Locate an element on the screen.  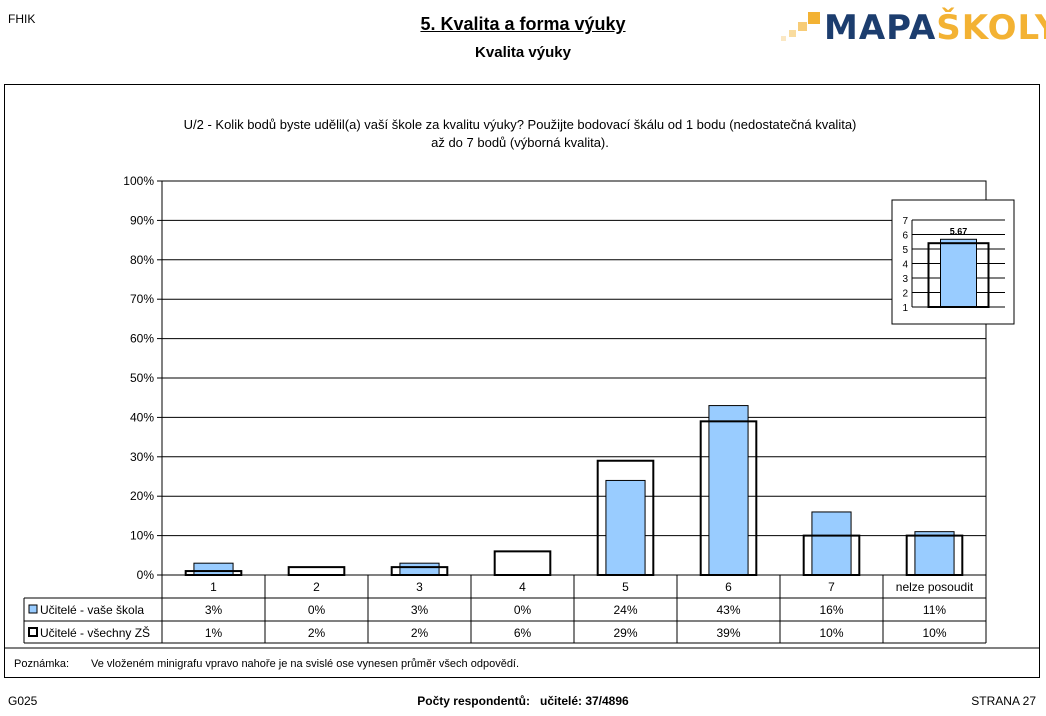
mini-y-tick-label: 6 is located at coordinates (905, 236).